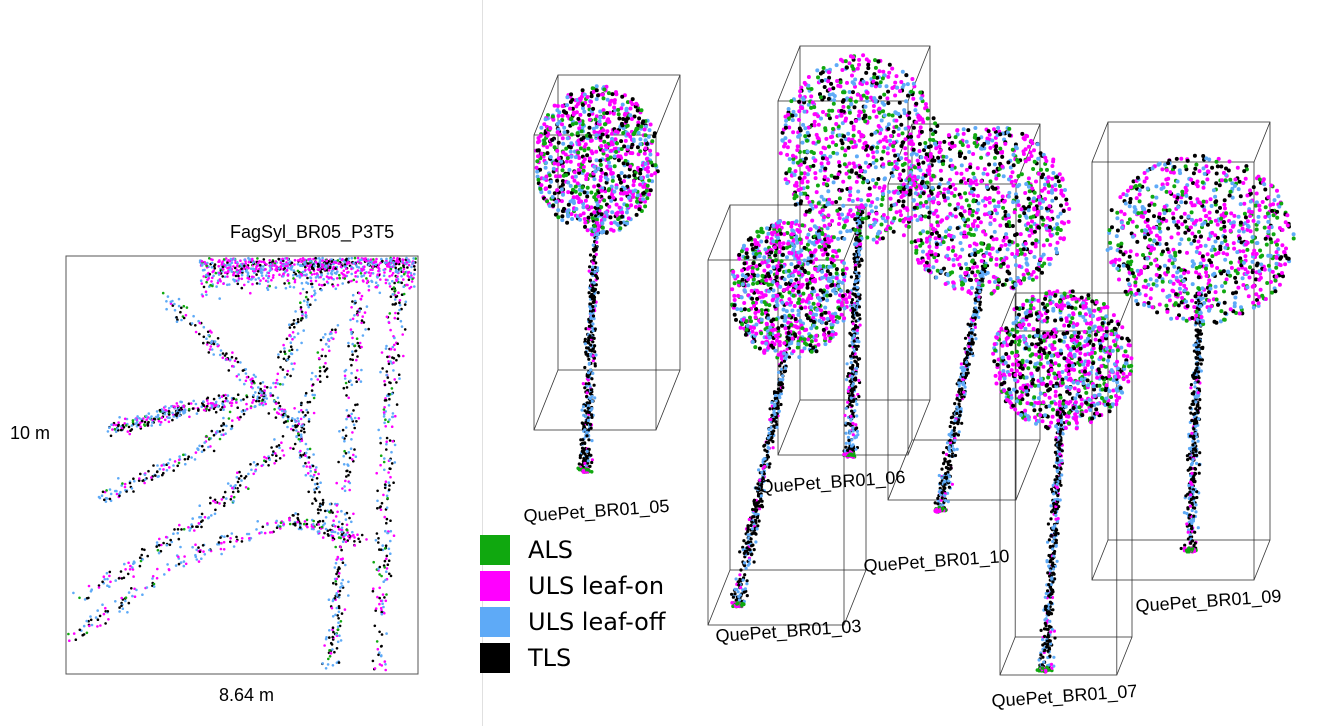  I want to click on left-panel-width-label: 8.64 m, so click(247, 695).